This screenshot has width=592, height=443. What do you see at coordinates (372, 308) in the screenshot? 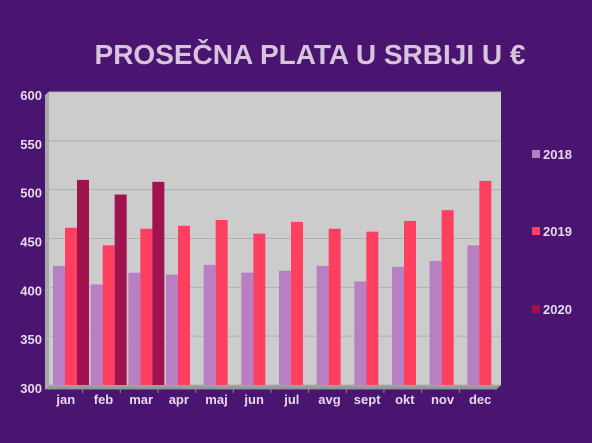
I see `bar-2019-sept` at bounding box center [372, 308].